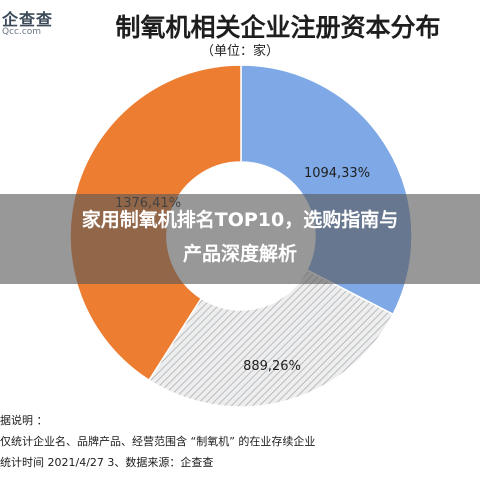 Image resolution: width=480 pixels, height=480 pixels. I want to click on logo-text: 企查查, so click(28, 19).